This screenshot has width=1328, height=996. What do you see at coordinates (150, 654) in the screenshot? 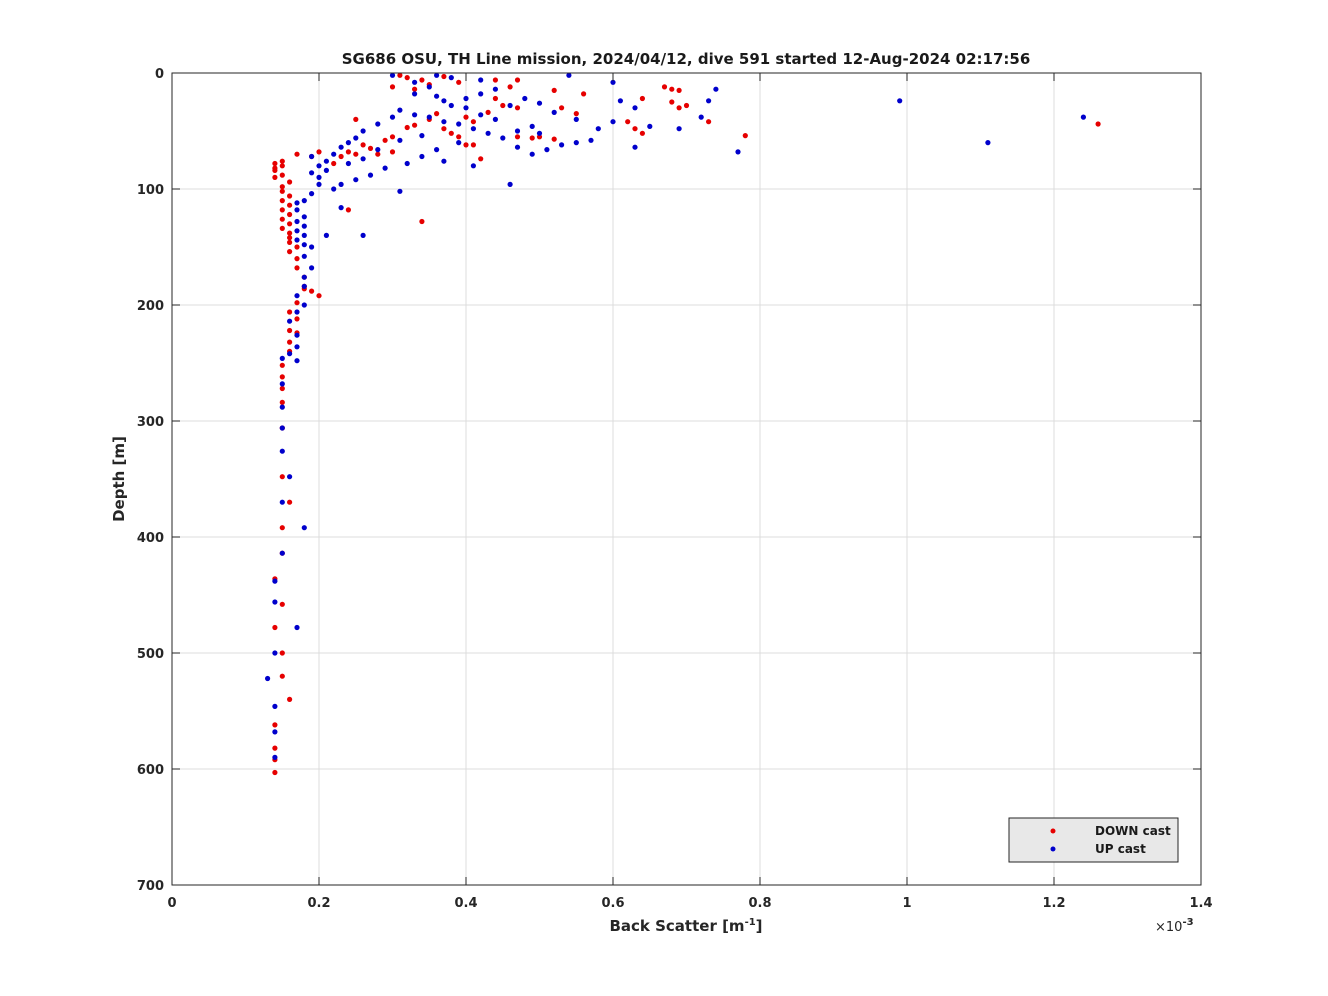
I see `y-tick-label: 500` at bounding box center [150, 654].